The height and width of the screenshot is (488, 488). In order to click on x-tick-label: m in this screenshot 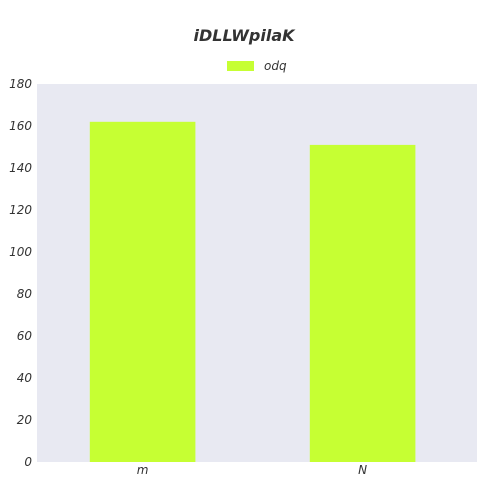, I will do `click(143, 470)`.